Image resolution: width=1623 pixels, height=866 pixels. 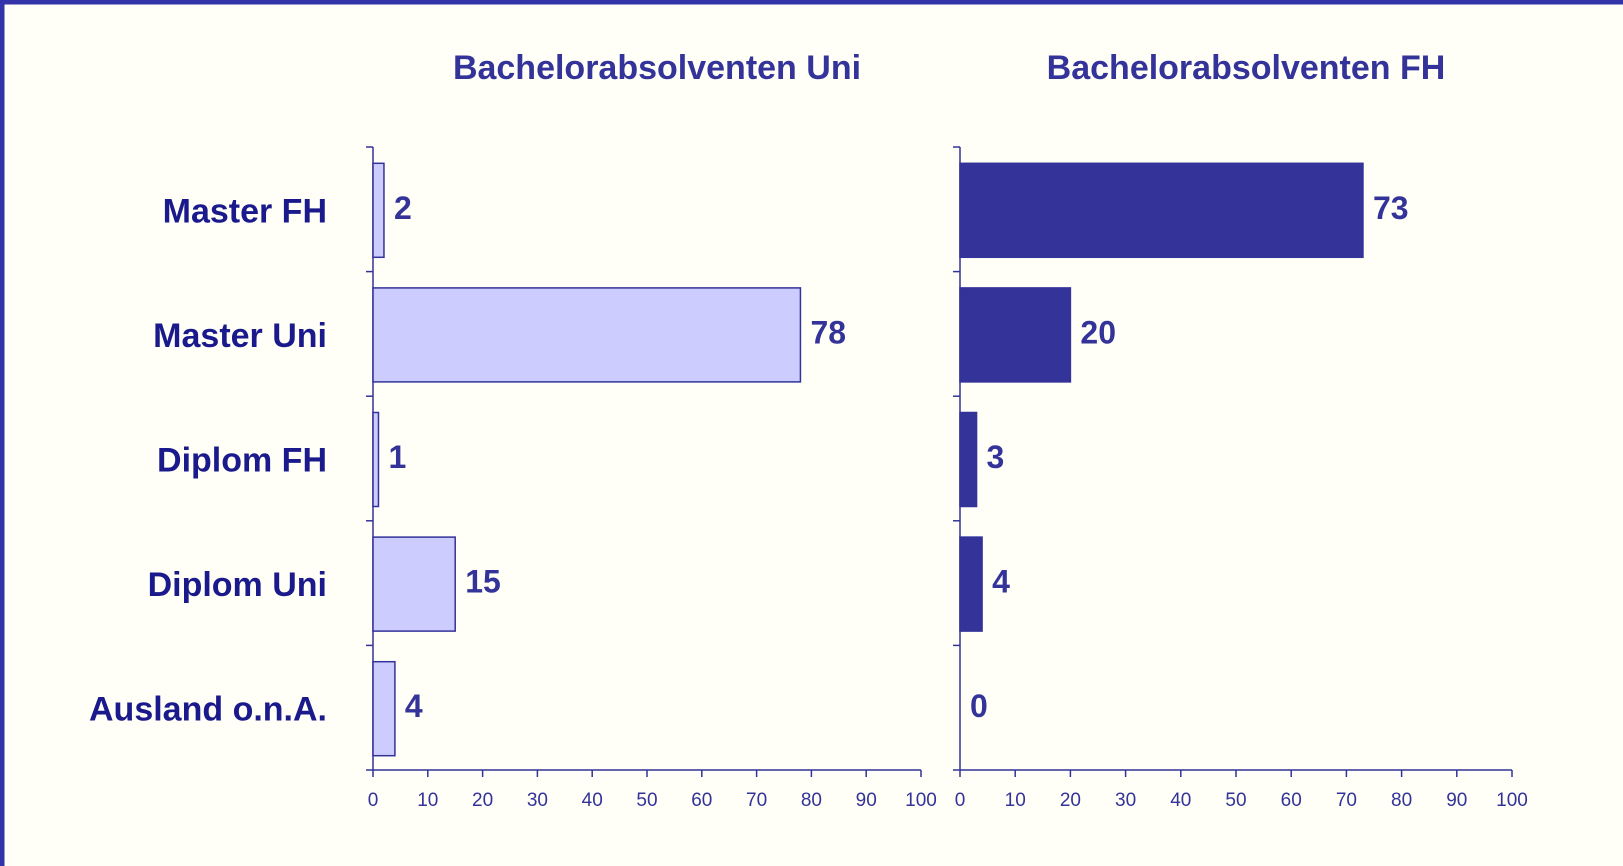 What do you see at coordinates (657, 68) in the screenshot?
I see `chart-title: Bachelorabsolventen Uni` at bounding box center [657, 68].